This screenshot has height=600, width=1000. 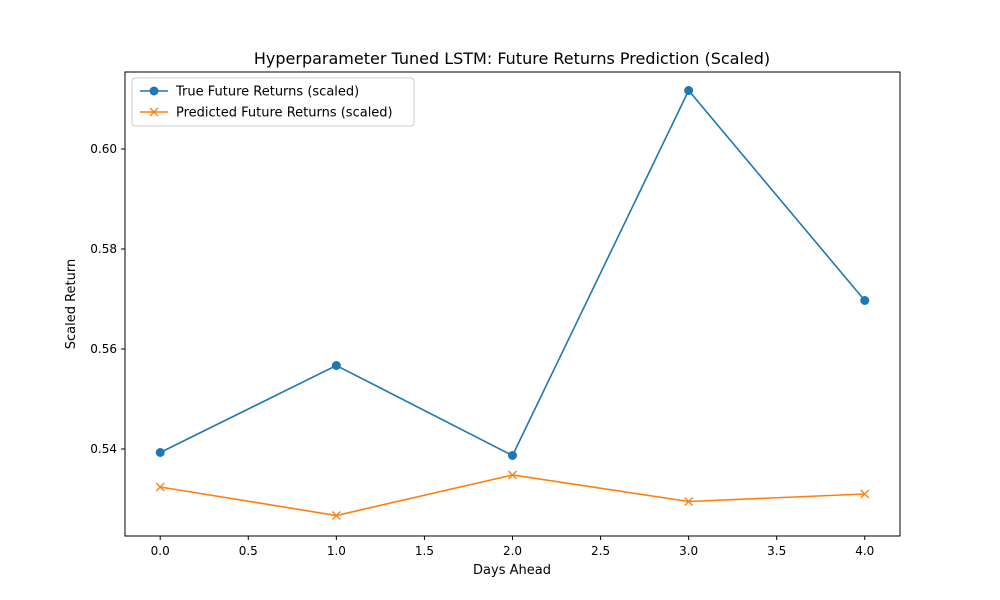 I want to click on x-tick-label: 1.5, so click(x=424, y=551).